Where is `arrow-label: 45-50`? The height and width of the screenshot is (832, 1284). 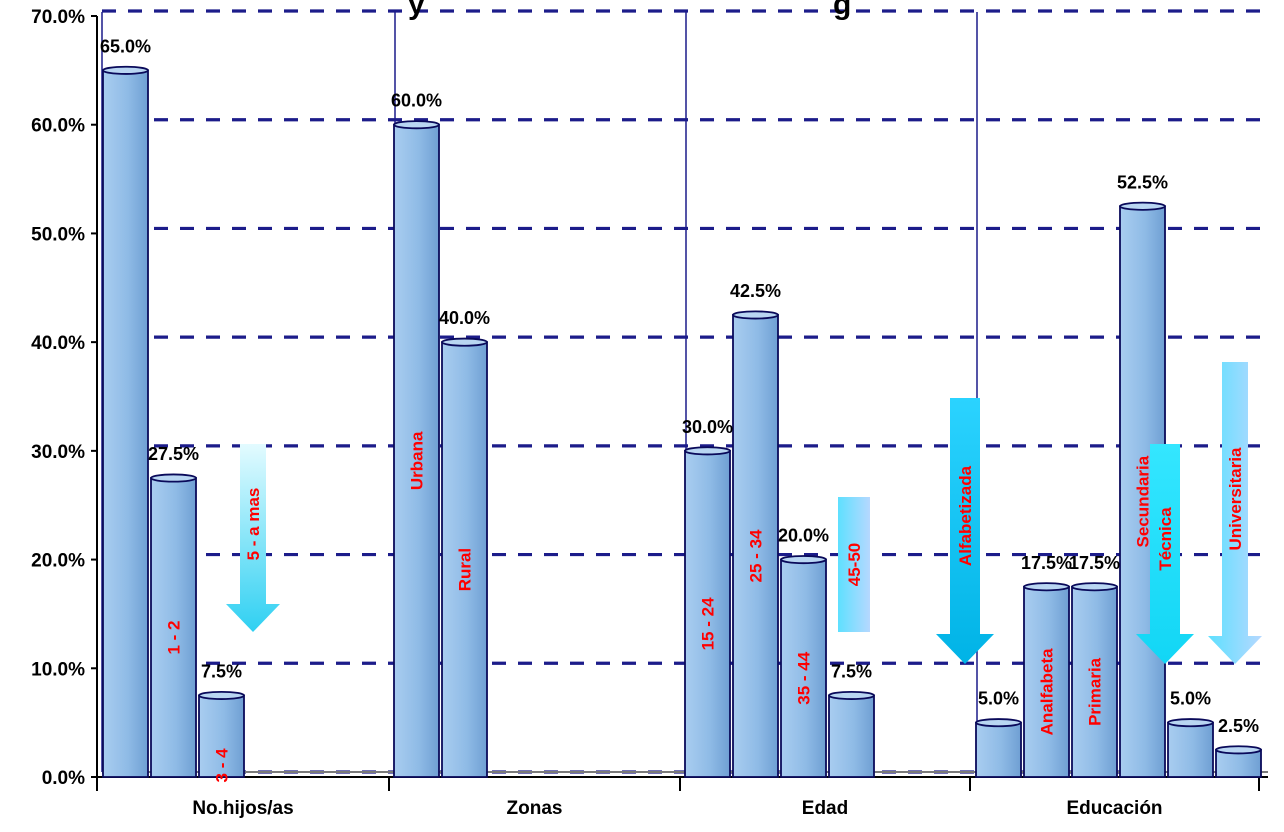 arrow-label: 45-50 is located at coordinates (854, 564).